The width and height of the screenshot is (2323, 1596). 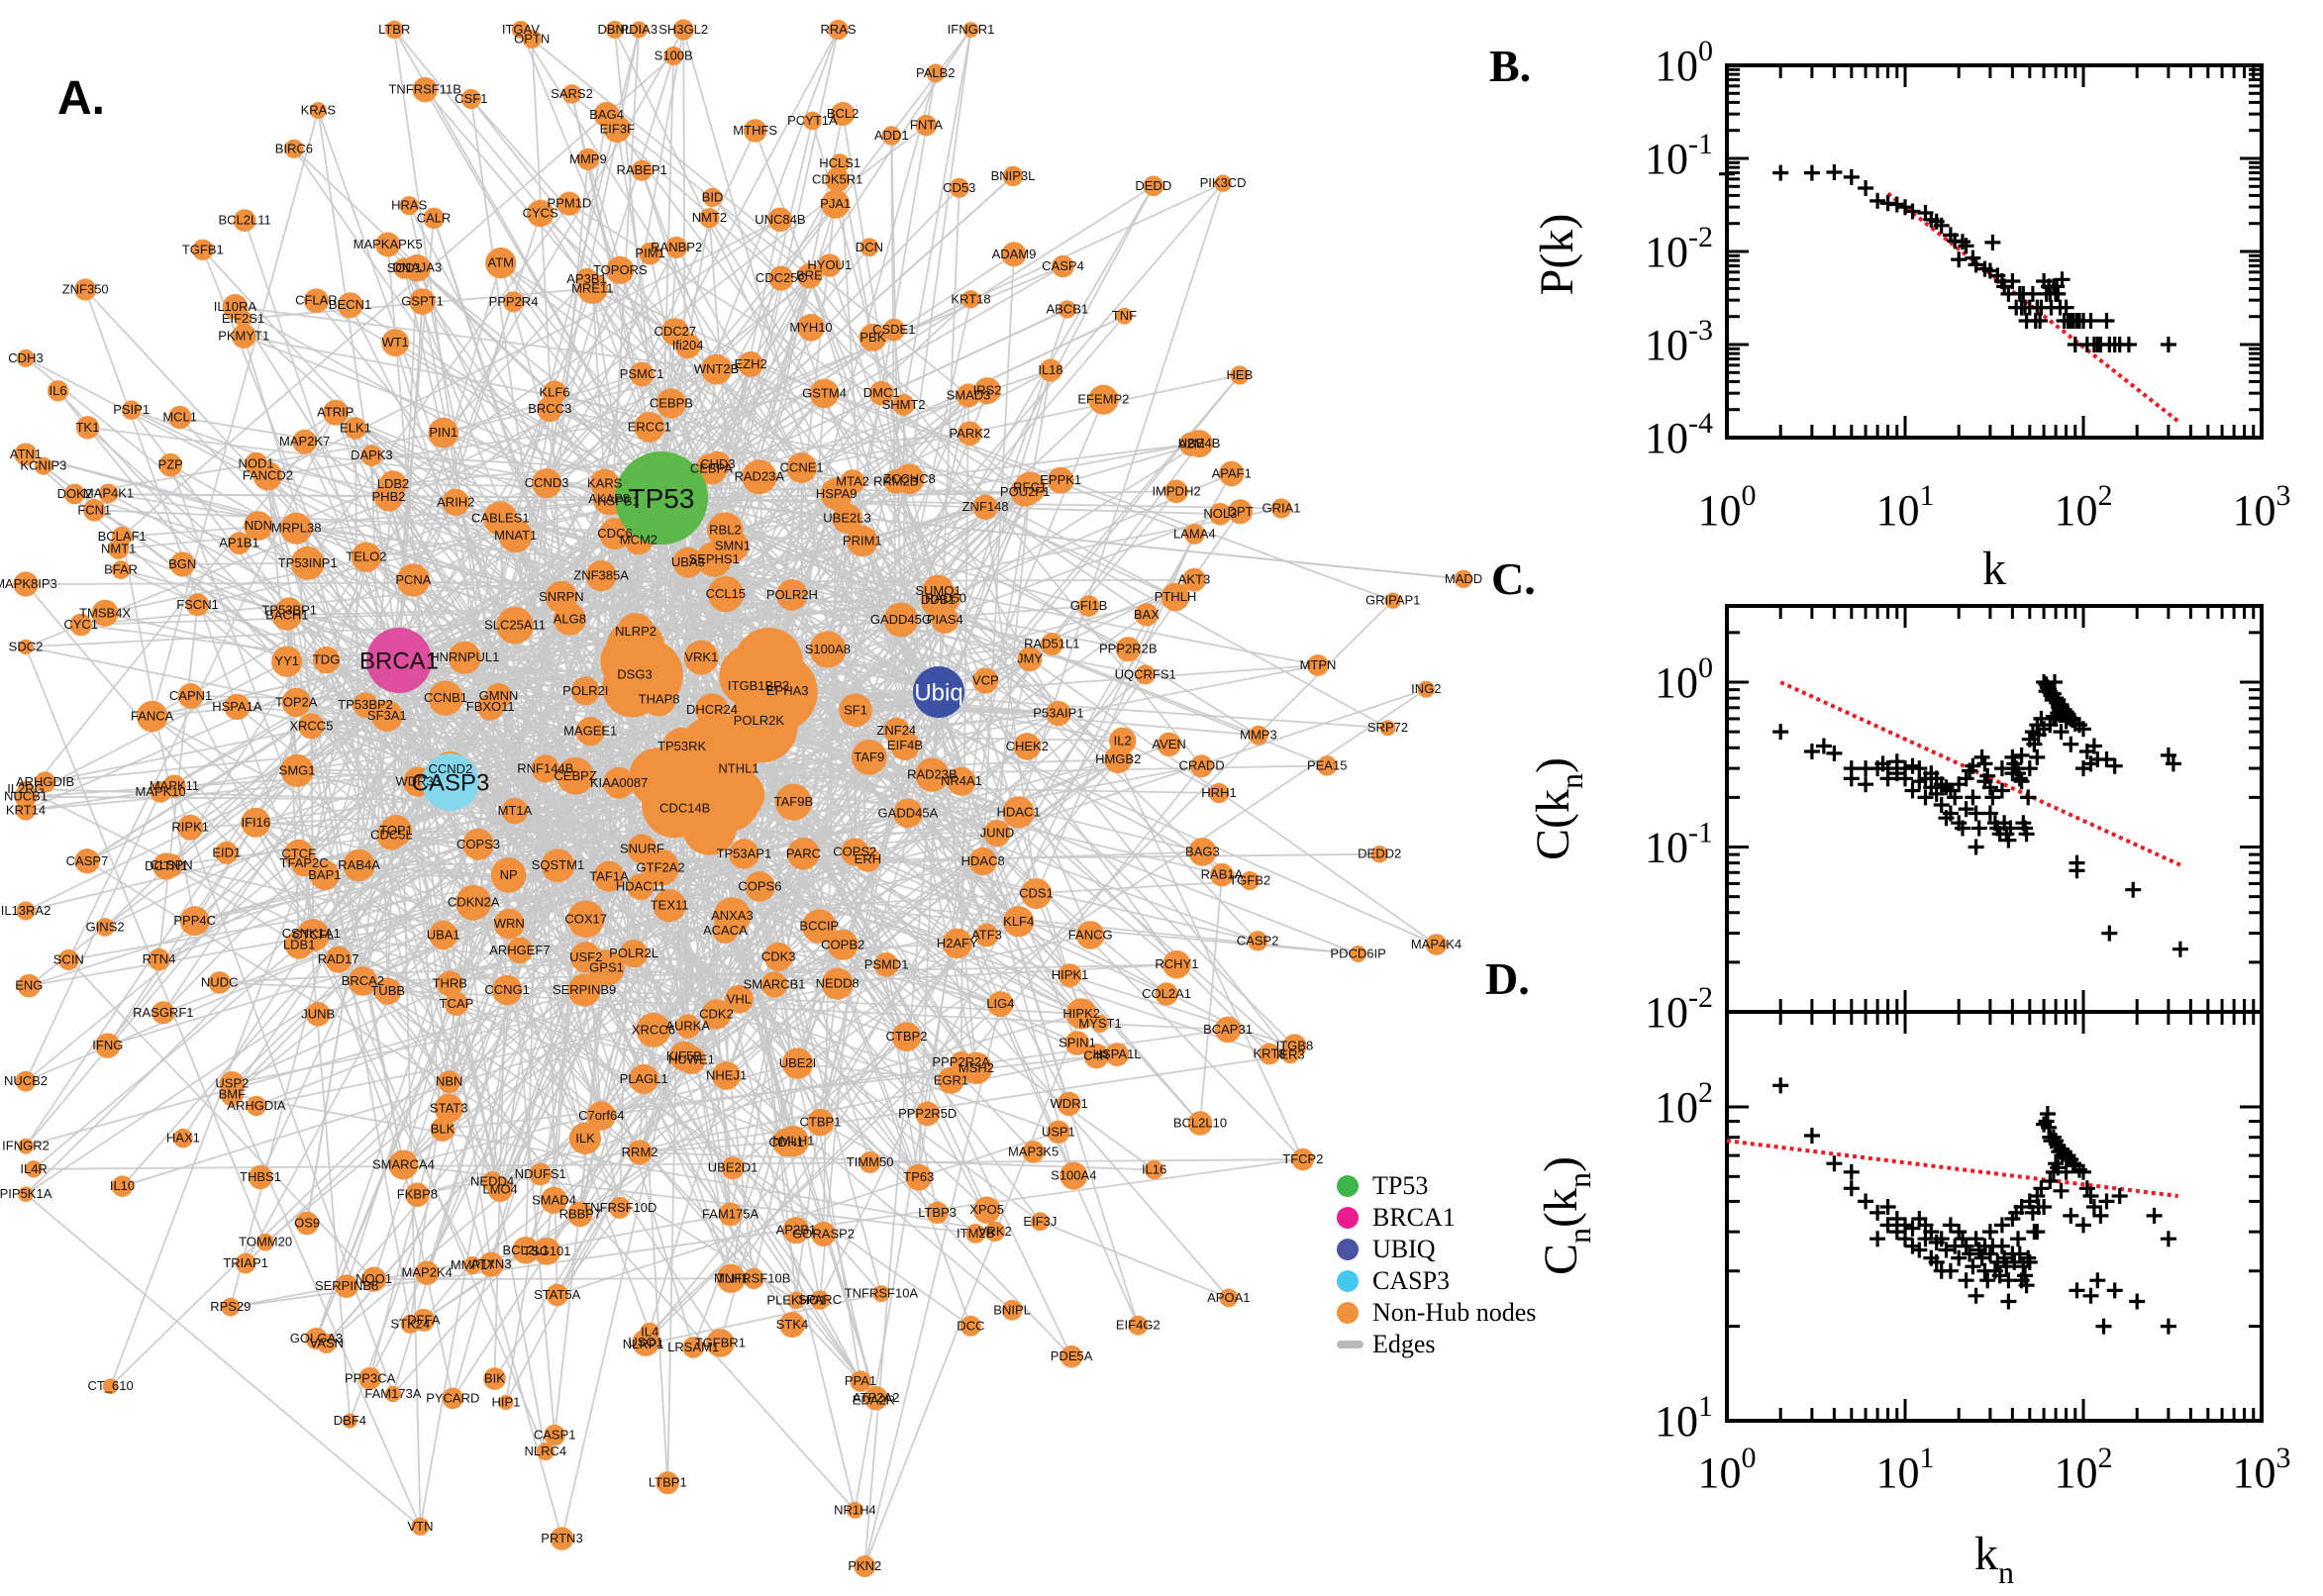 What do you see at coordinates (26, 646) in the screenshot?
I see `network-node-label: SDC2` at bounding box center [26, 646].